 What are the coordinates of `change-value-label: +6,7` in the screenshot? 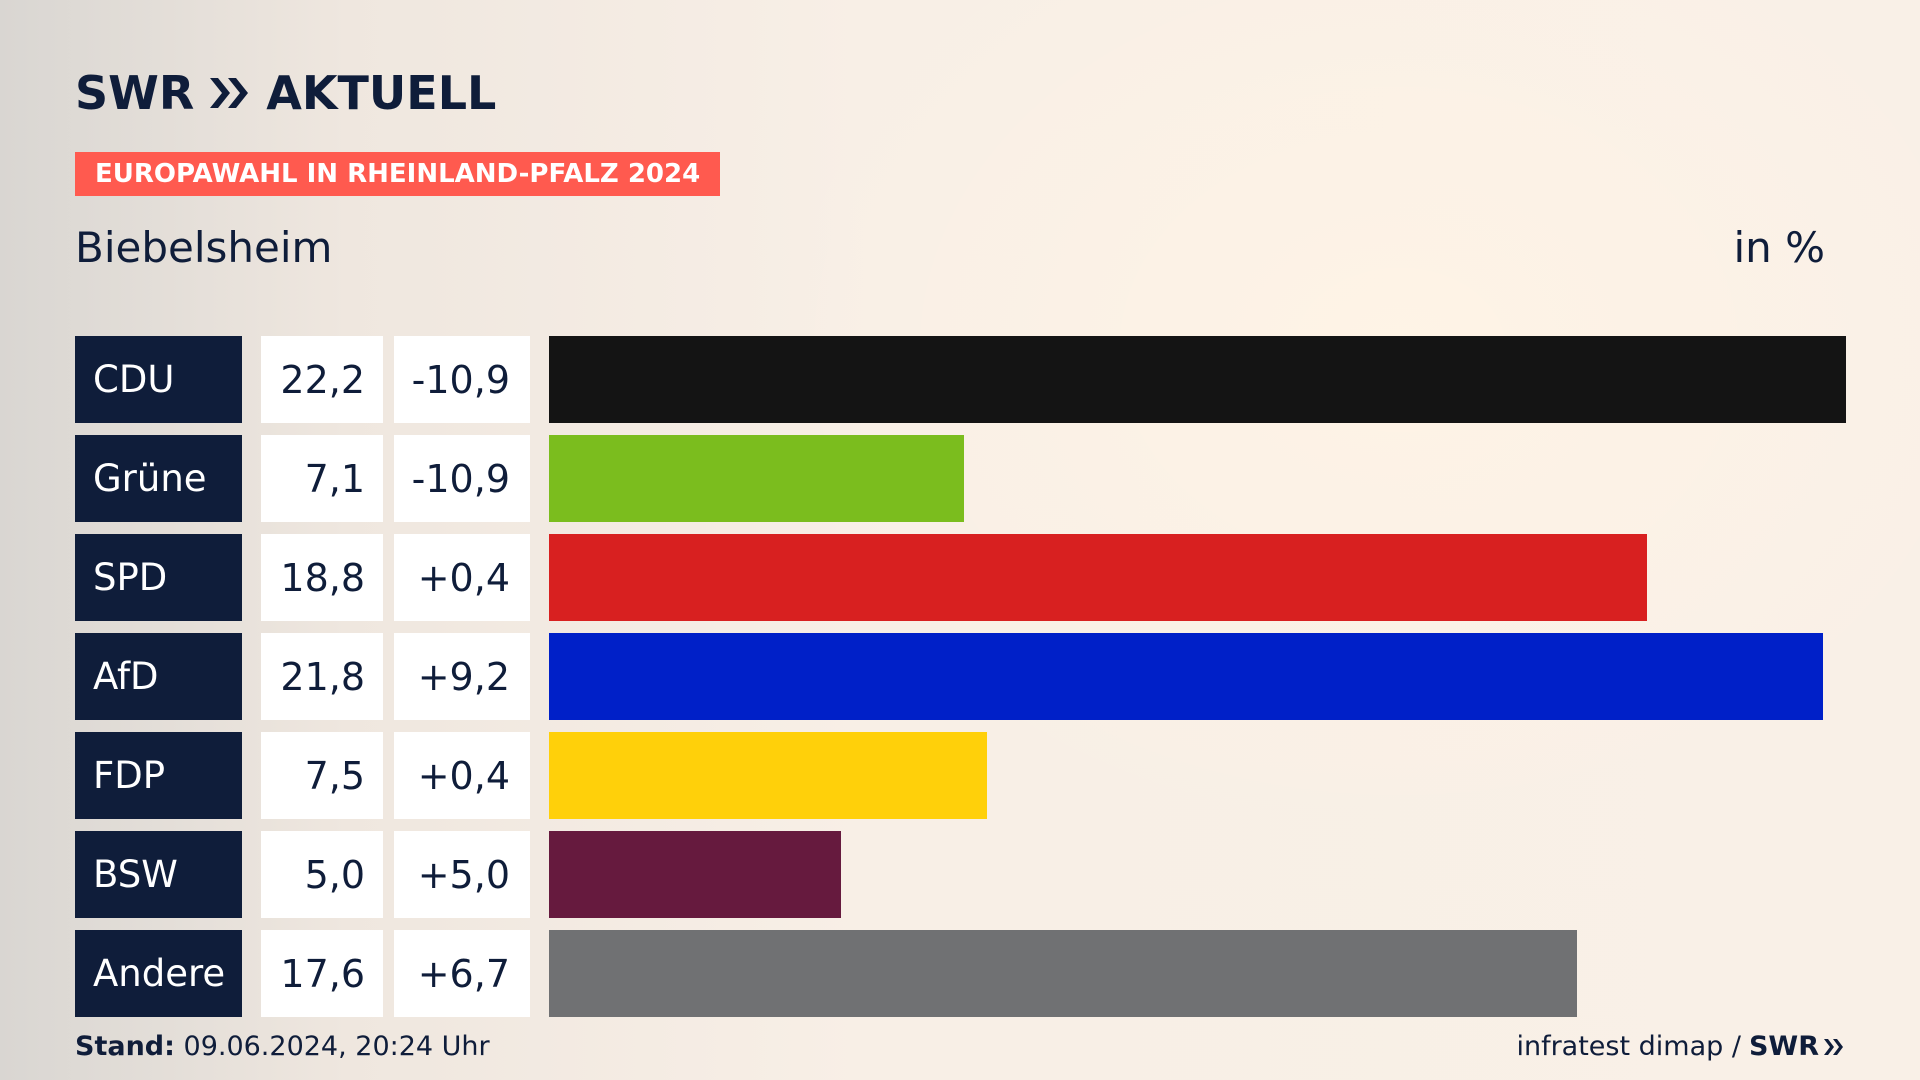 It's located at (462, 973).